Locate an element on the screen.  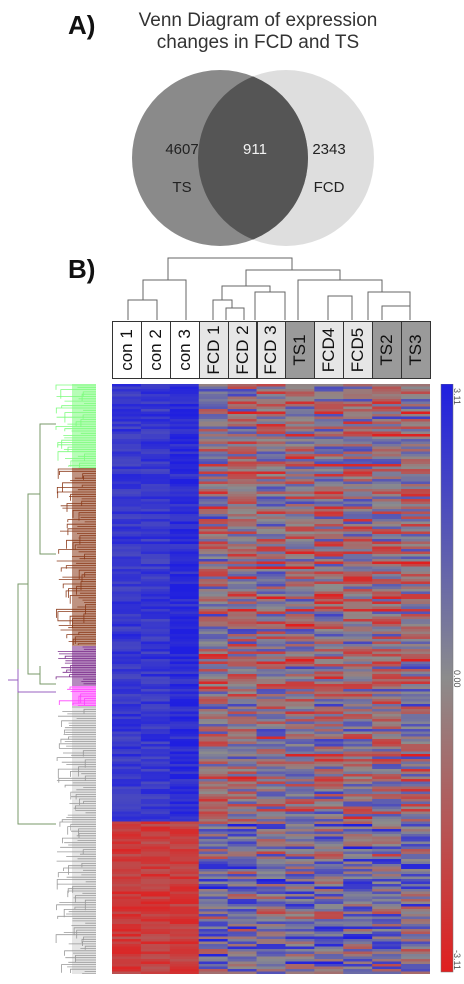
venn-fcd-name: FCD is located at coordinates (329, 187).